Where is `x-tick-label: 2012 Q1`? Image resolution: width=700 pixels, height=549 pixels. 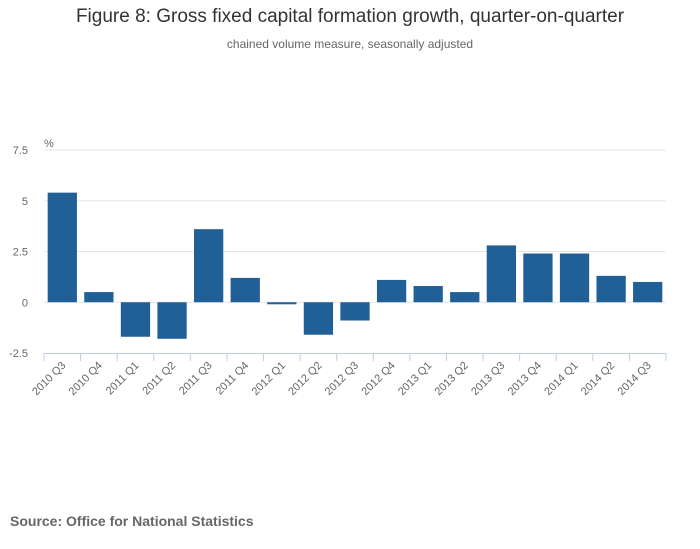
x-tick-label: 2012 Q1 is located at coordinates (269, 379).